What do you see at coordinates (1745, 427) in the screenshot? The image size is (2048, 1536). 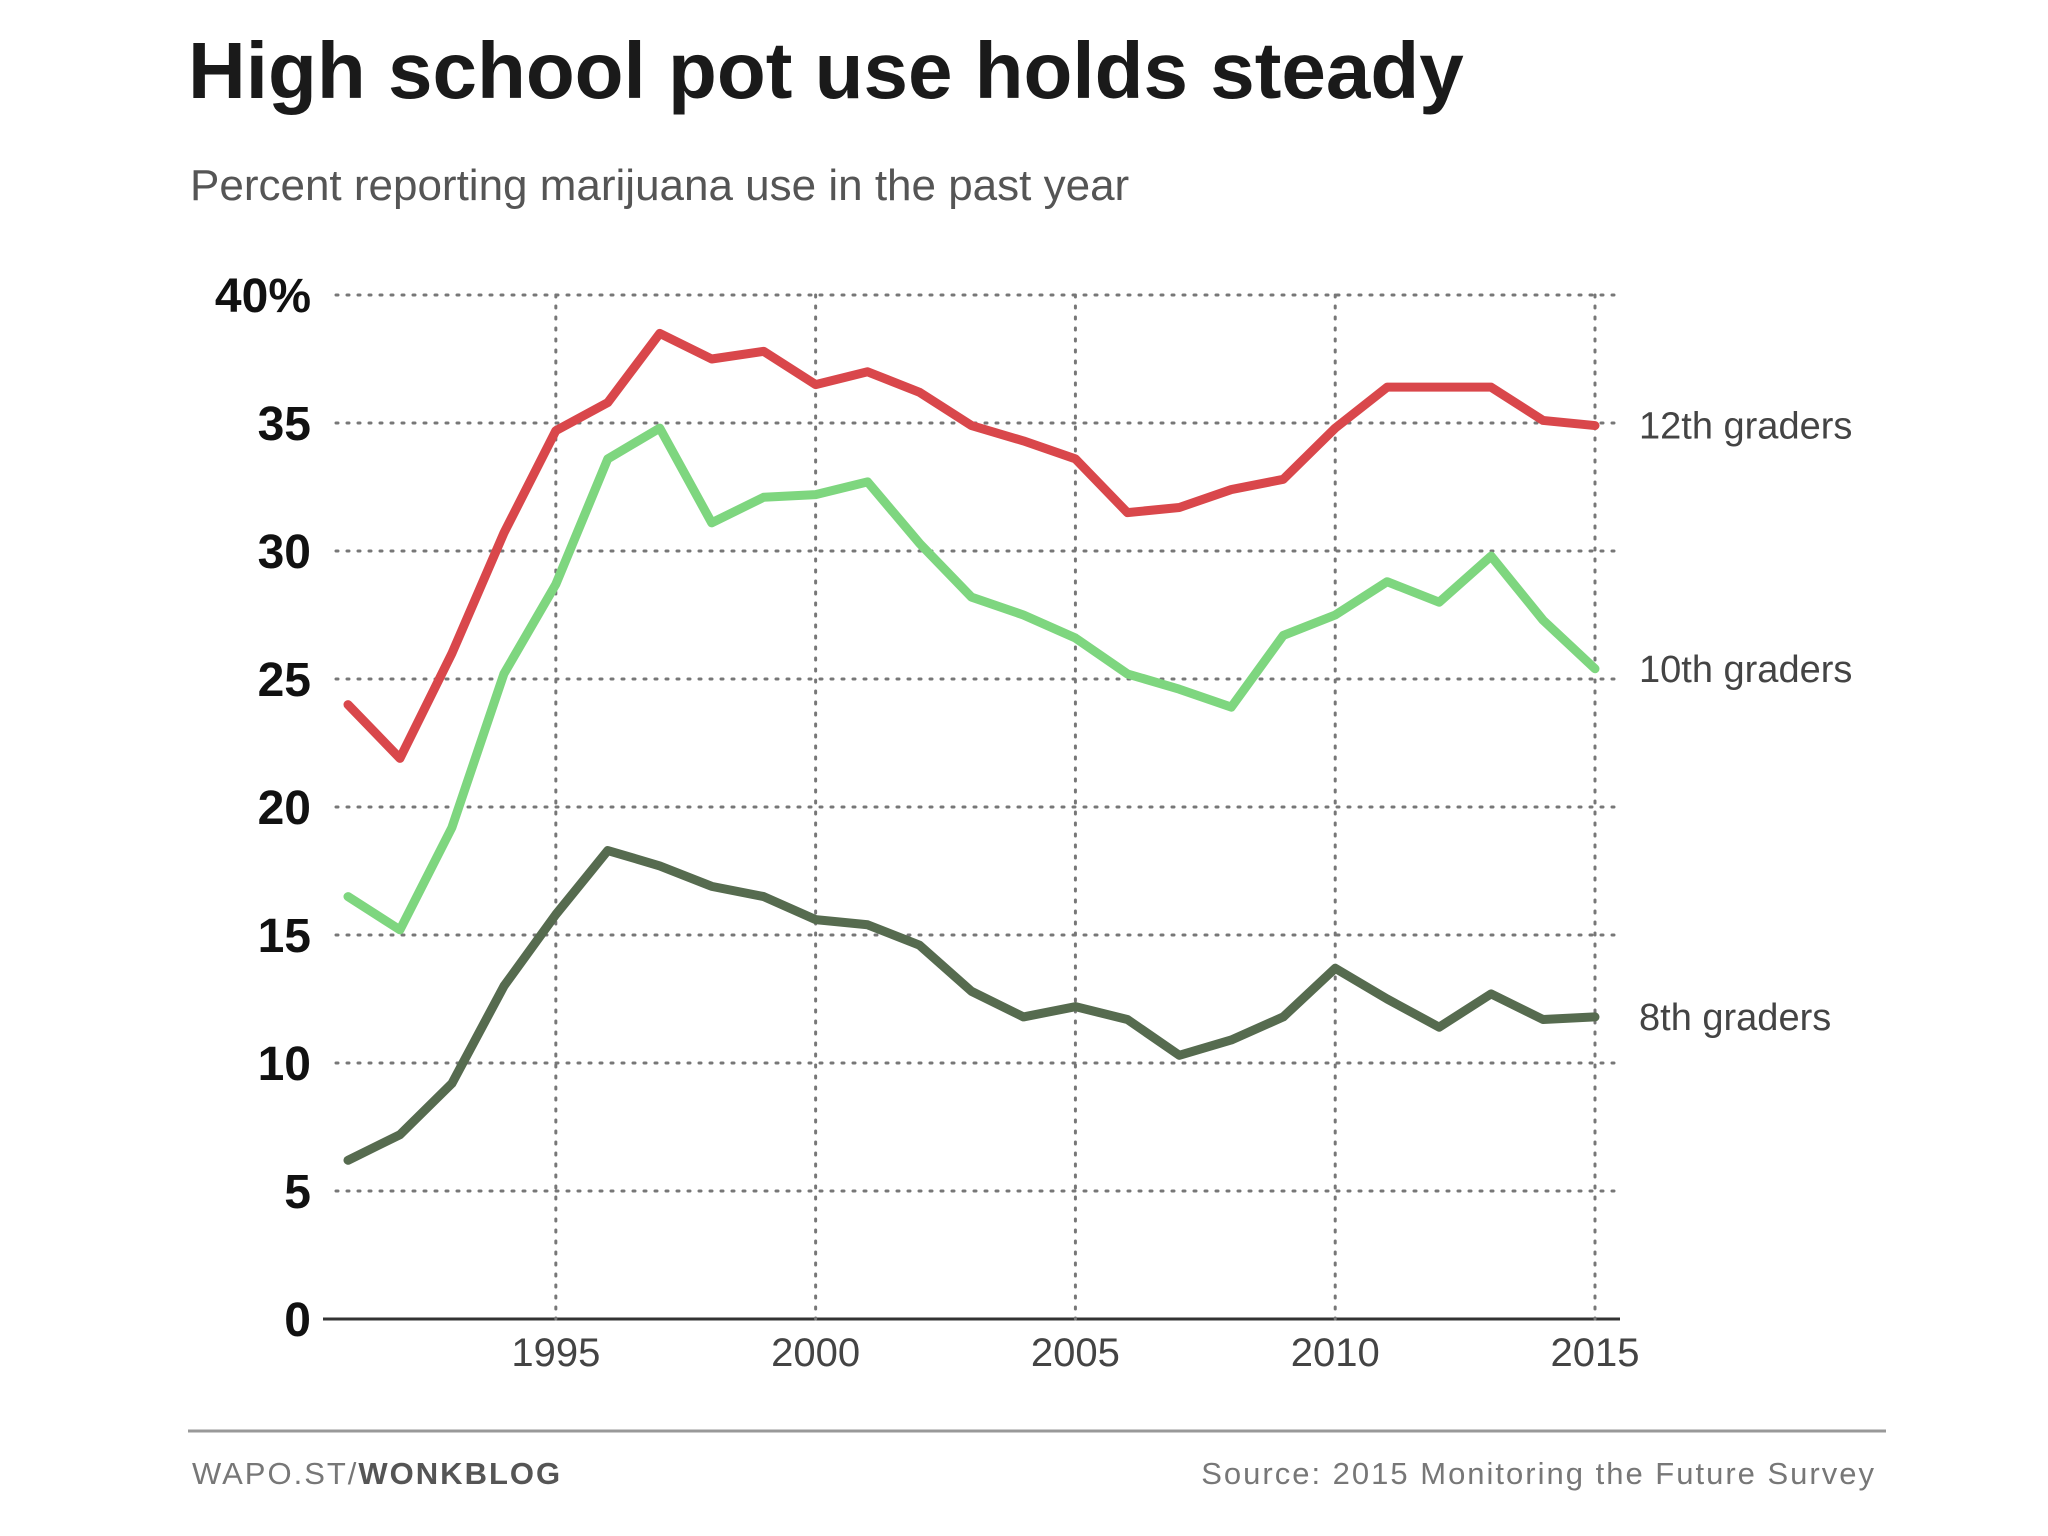 I see `series-label: 12th graders` at bounding box center [1745, 427].